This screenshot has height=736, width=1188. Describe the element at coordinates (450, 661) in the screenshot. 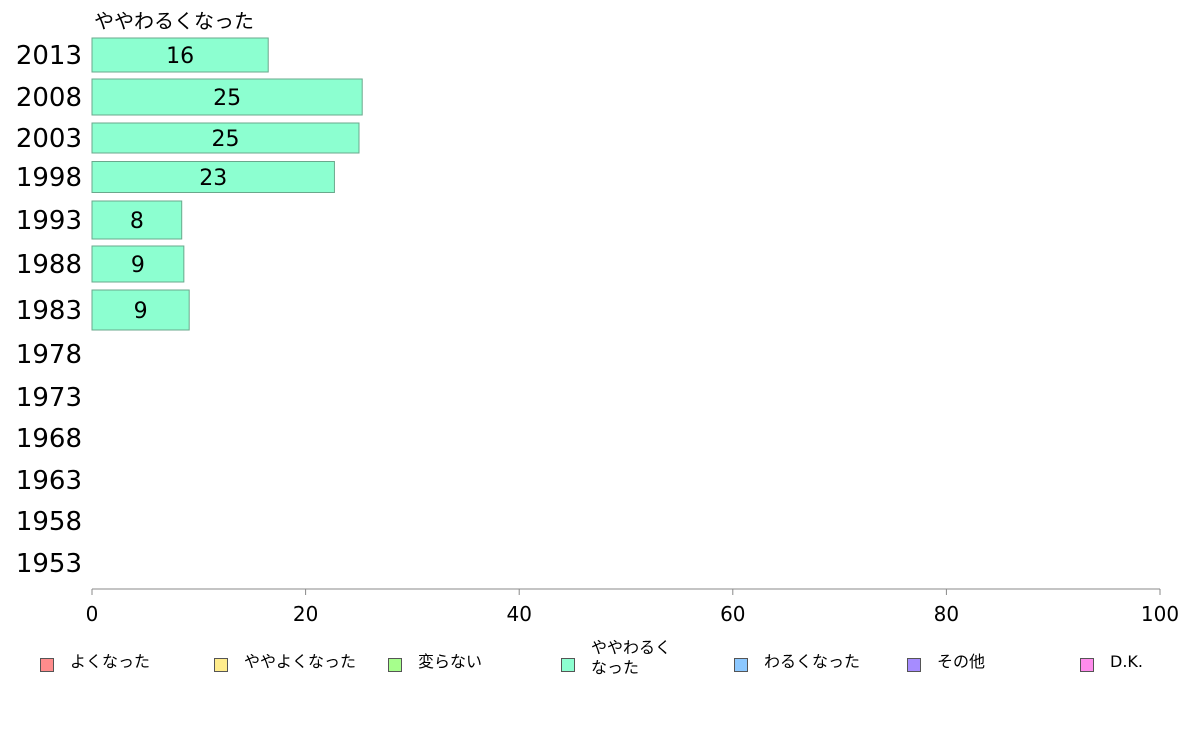

I see `legend-label: 変らない` at that location.